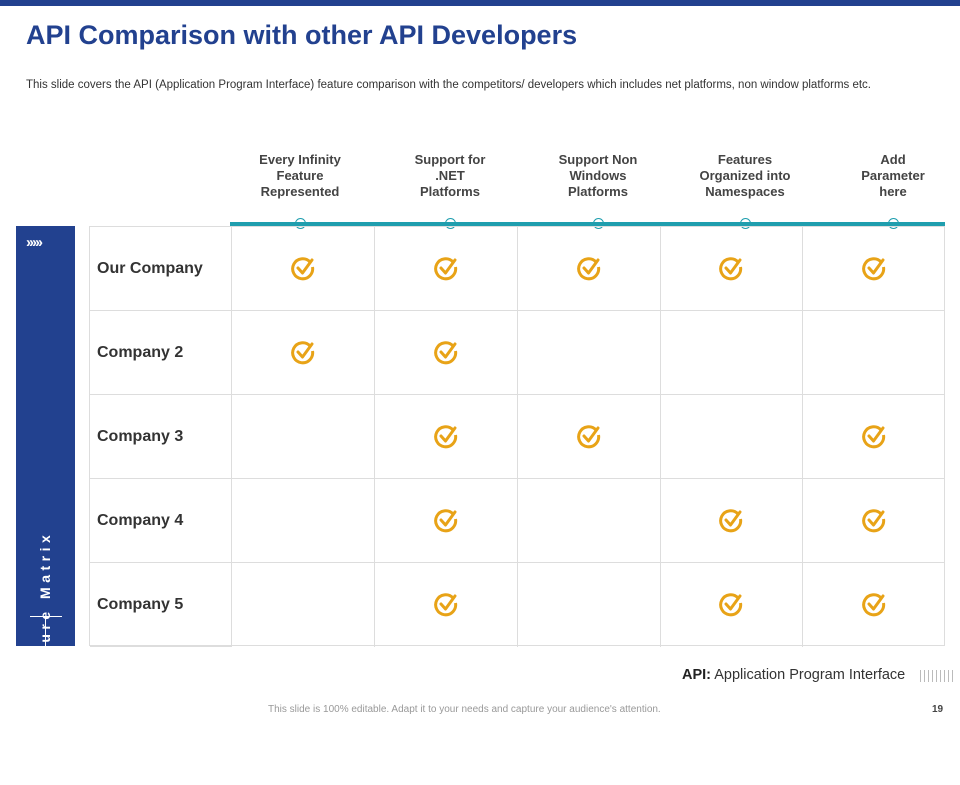 This screenshot has height=785, width=960. I want to click on column-header: Features Organized into Namespaces, so click(745, 176).